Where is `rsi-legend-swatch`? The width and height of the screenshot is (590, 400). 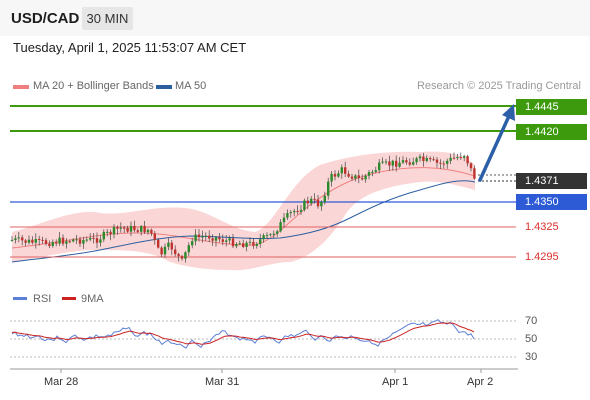 rsi-legend-swatch is located at coordinates (20, 298).